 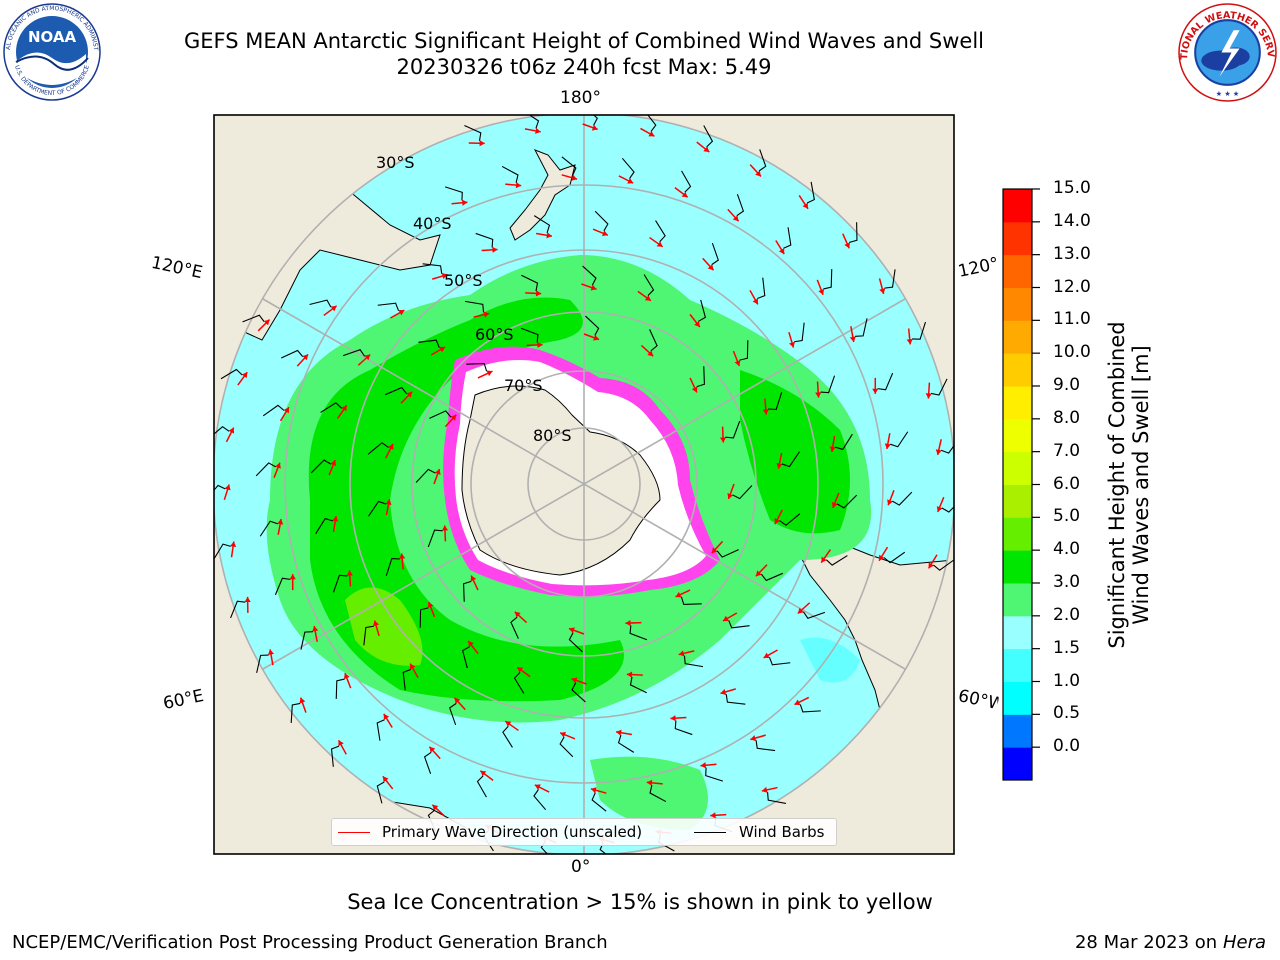 I want to click on legend-label-wave-direction: Primary Wave Direction (unscaled), so click(x=512, y=832).